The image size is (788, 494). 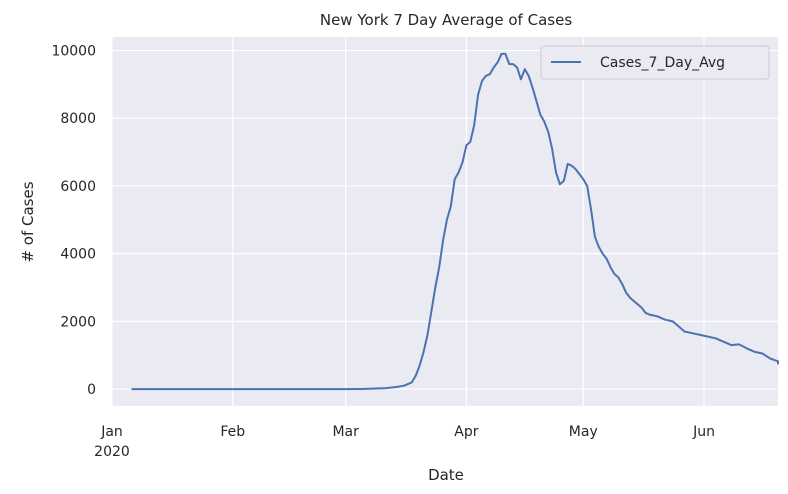 I want to click on y-tick-label: 0, so click(x=91, y=390).